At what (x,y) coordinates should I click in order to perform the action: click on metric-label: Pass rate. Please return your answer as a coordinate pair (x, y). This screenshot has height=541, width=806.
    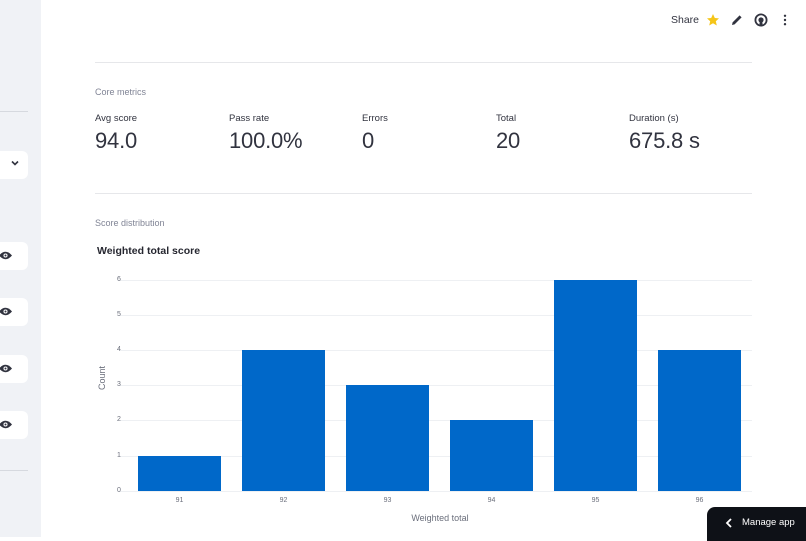
    Looking at the image, I should click on (249, 118).